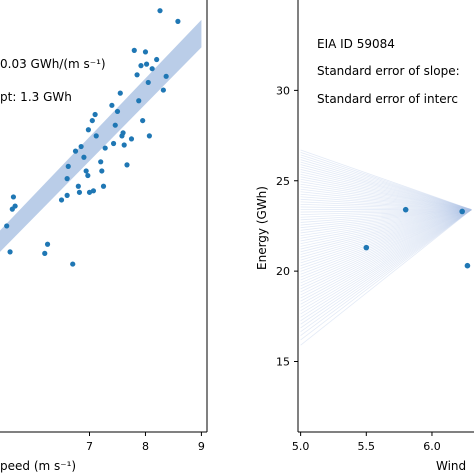  Describe the element at coordinates (201, 446) in the screenshot. I see `x-tick-label: 9` at that location.